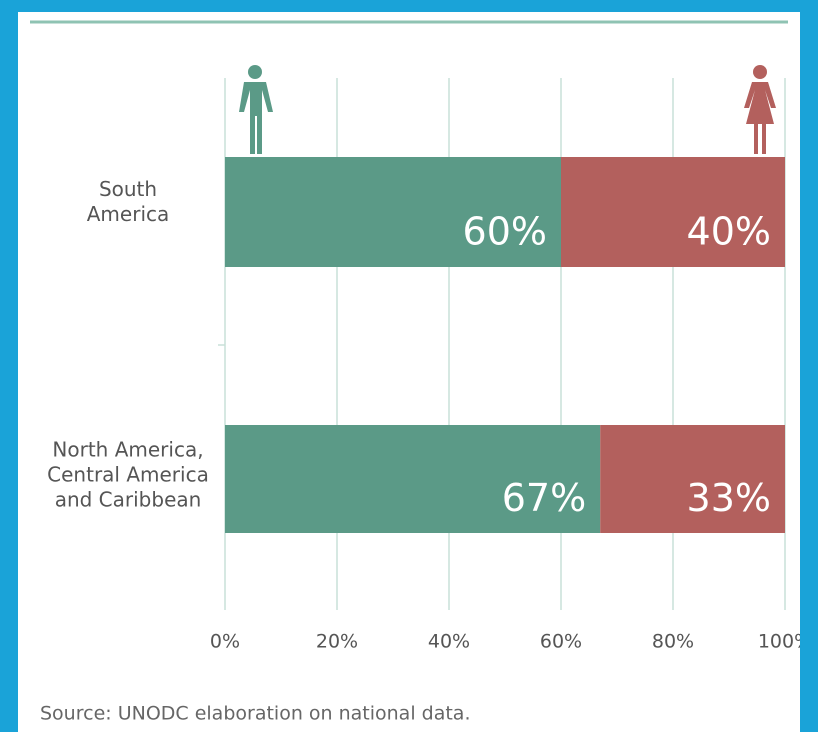 The height and width of the screenshot is (732, 818). What do you see at coordinates (225, 642) in the screenshot?
I see `x-tick-label: 0%` at bounding box center [225, 642].